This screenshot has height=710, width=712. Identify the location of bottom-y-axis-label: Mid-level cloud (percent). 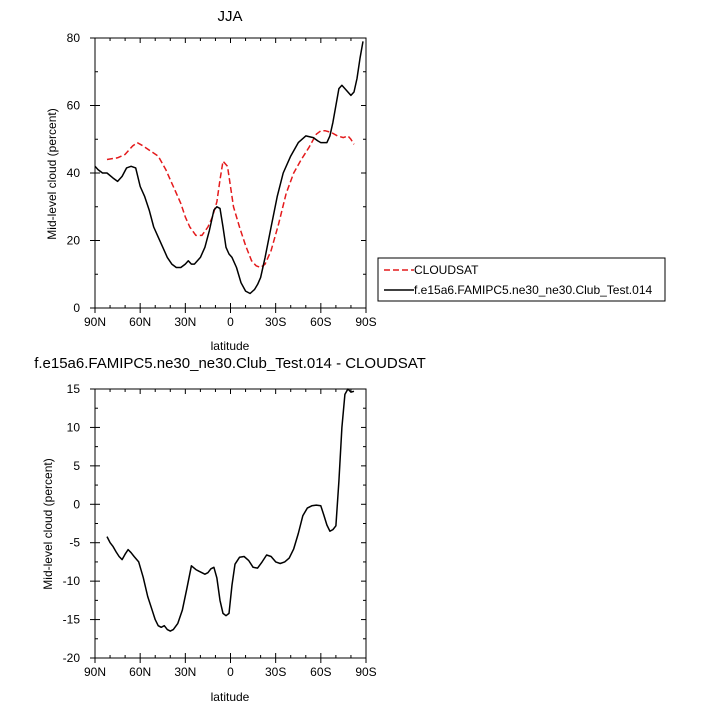
(48, 523).